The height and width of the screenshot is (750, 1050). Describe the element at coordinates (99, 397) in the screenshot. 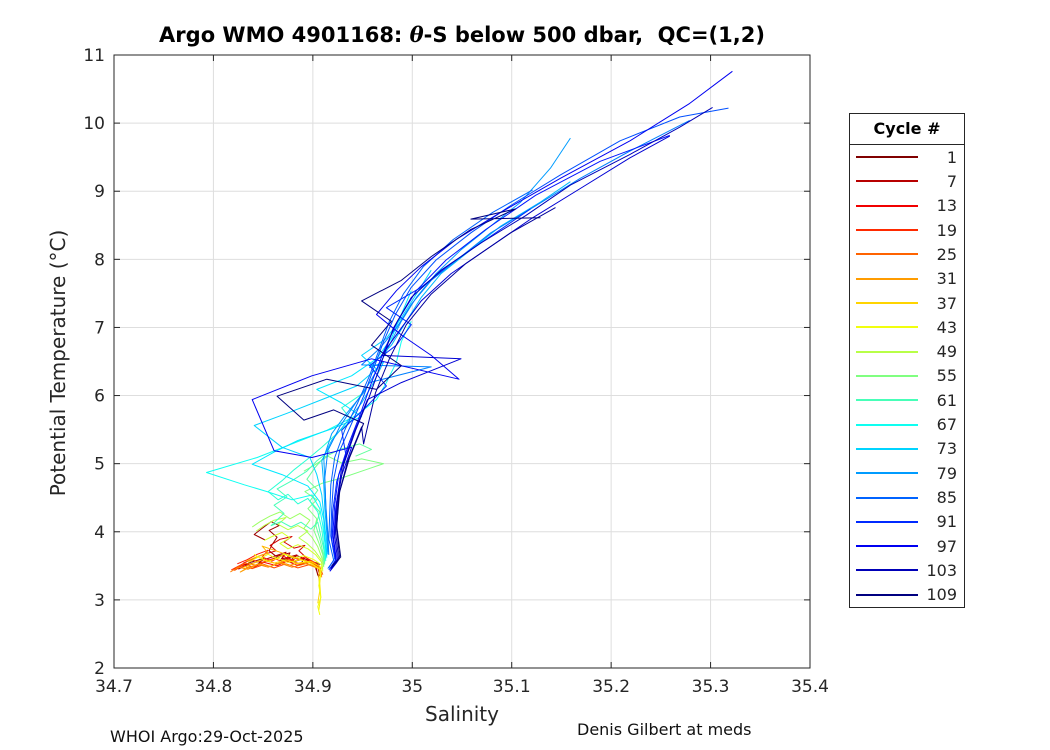

I see `y-tick-label: 6` at that location.